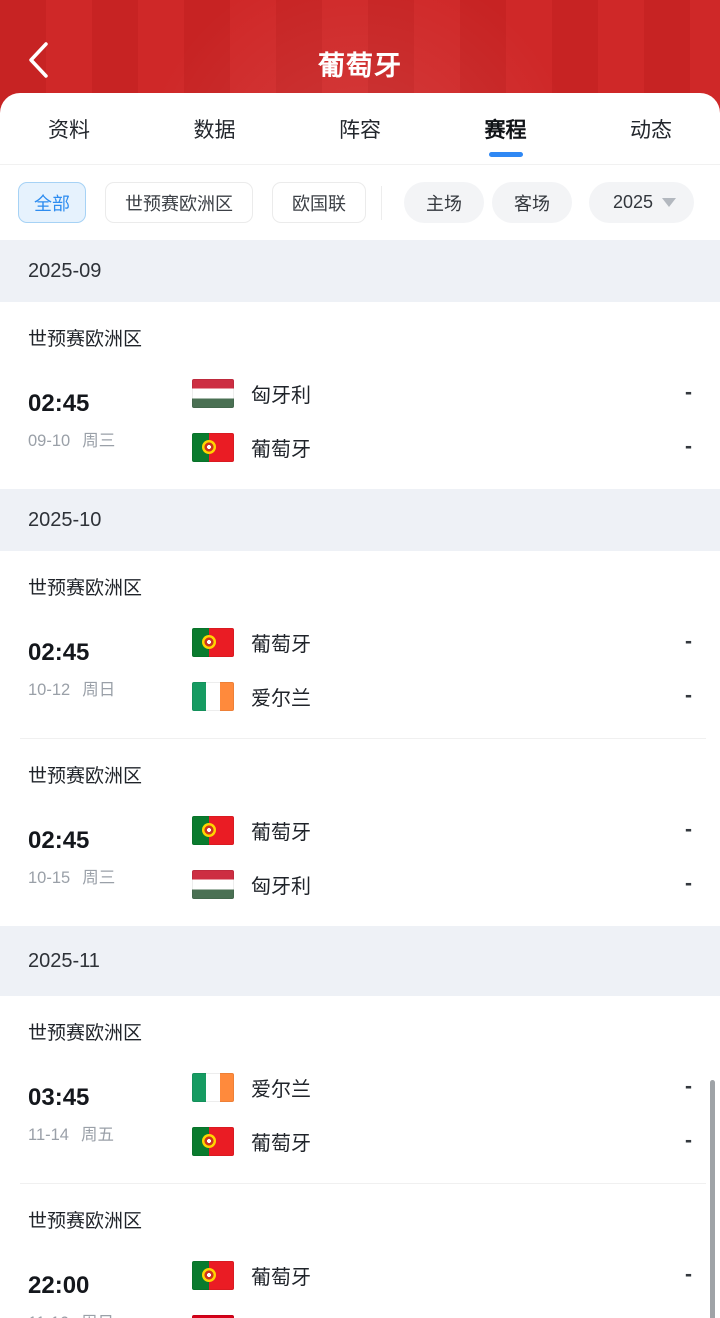 The height and width of the screenshot is (1318, 720). I want to click on teams-column: 葡萄牙 爱尔兰, so click(432, 669).